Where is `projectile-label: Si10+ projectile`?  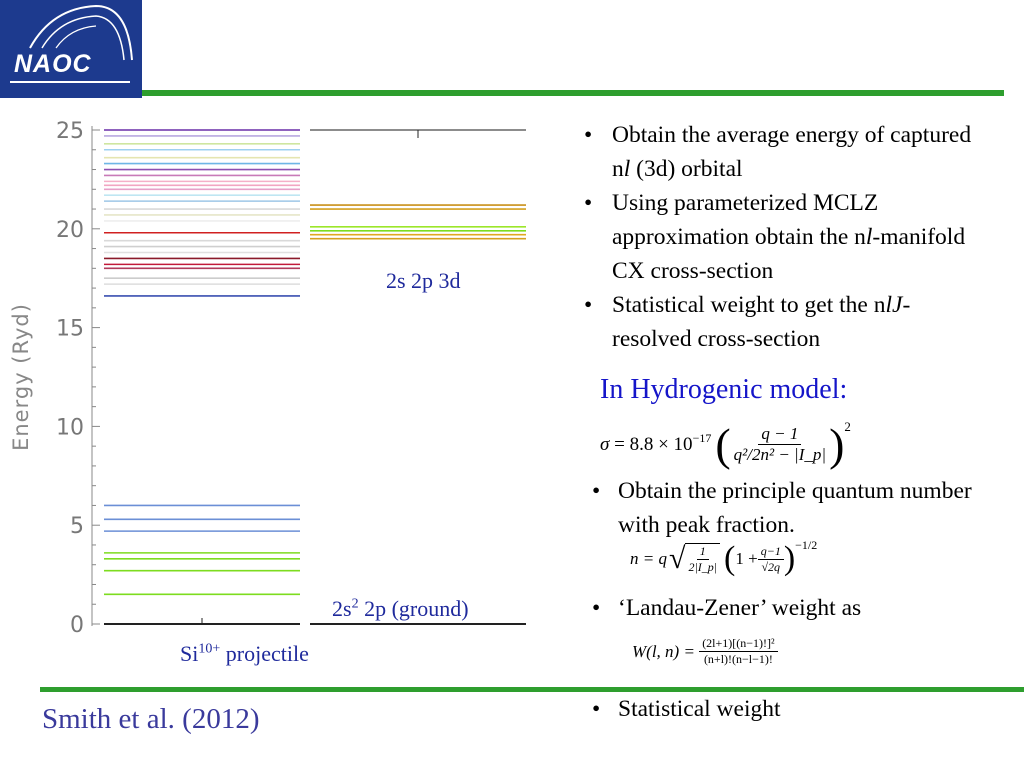
projectile-label: Si10+ projectile is located at coordinates (244, 653).